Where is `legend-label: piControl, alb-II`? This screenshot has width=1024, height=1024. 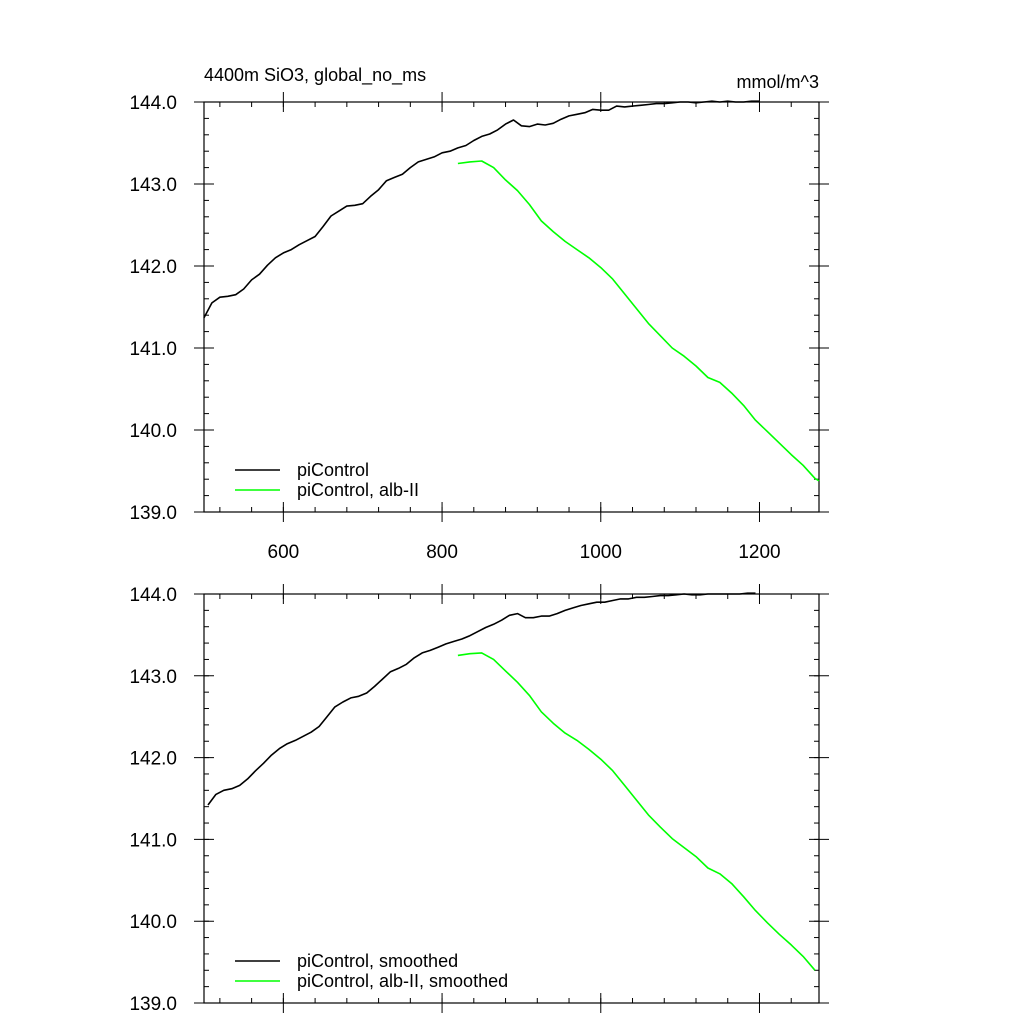
legend-label: piControl, alb-II is located at coordinates (358, 490).